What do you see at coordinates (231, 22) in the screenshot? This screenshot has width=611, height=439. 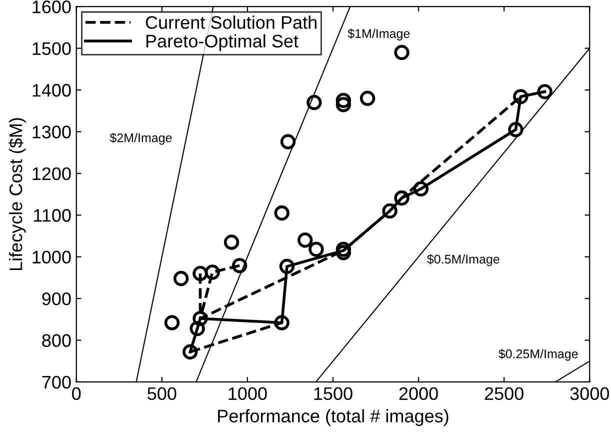 I see `legend-label: Current Solution Path` at bounding box center [231, 22].